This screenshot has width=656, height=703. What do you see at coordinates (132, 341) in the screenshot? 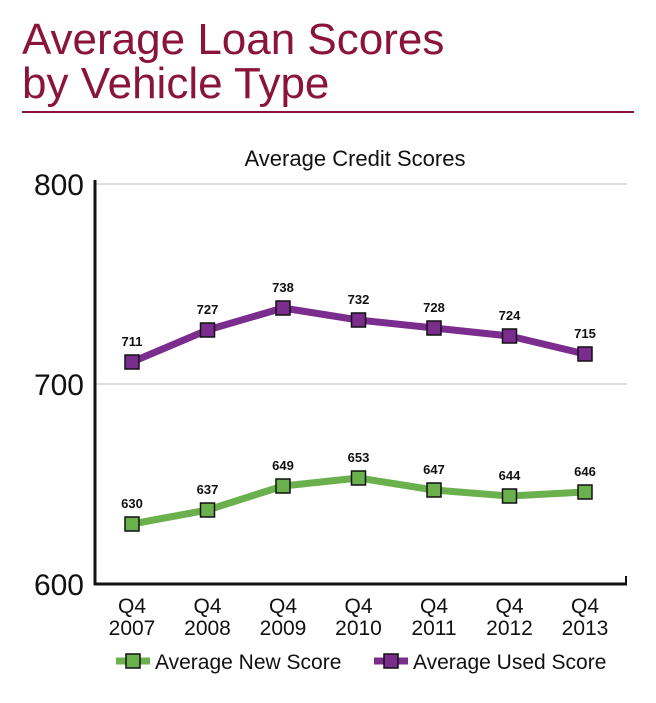
I see `data-label: 711` at bounding box center [132, 341].